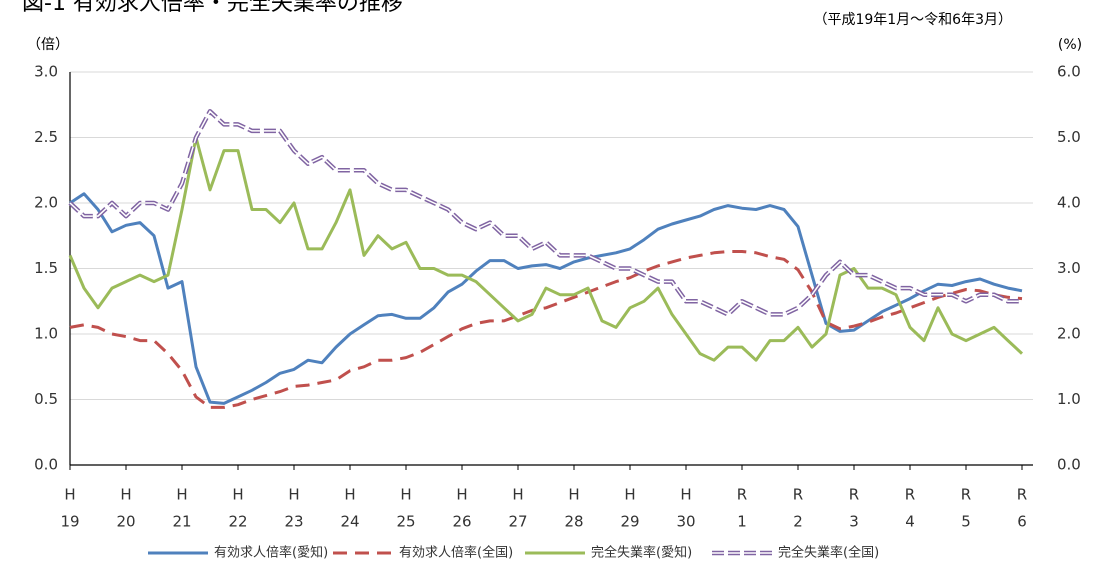 The width and height of the screenshot is (1094, 569). Describe the element at coordinates (46, 334) in the screenshot. I see `y-tick-label: 1.0` at that location.